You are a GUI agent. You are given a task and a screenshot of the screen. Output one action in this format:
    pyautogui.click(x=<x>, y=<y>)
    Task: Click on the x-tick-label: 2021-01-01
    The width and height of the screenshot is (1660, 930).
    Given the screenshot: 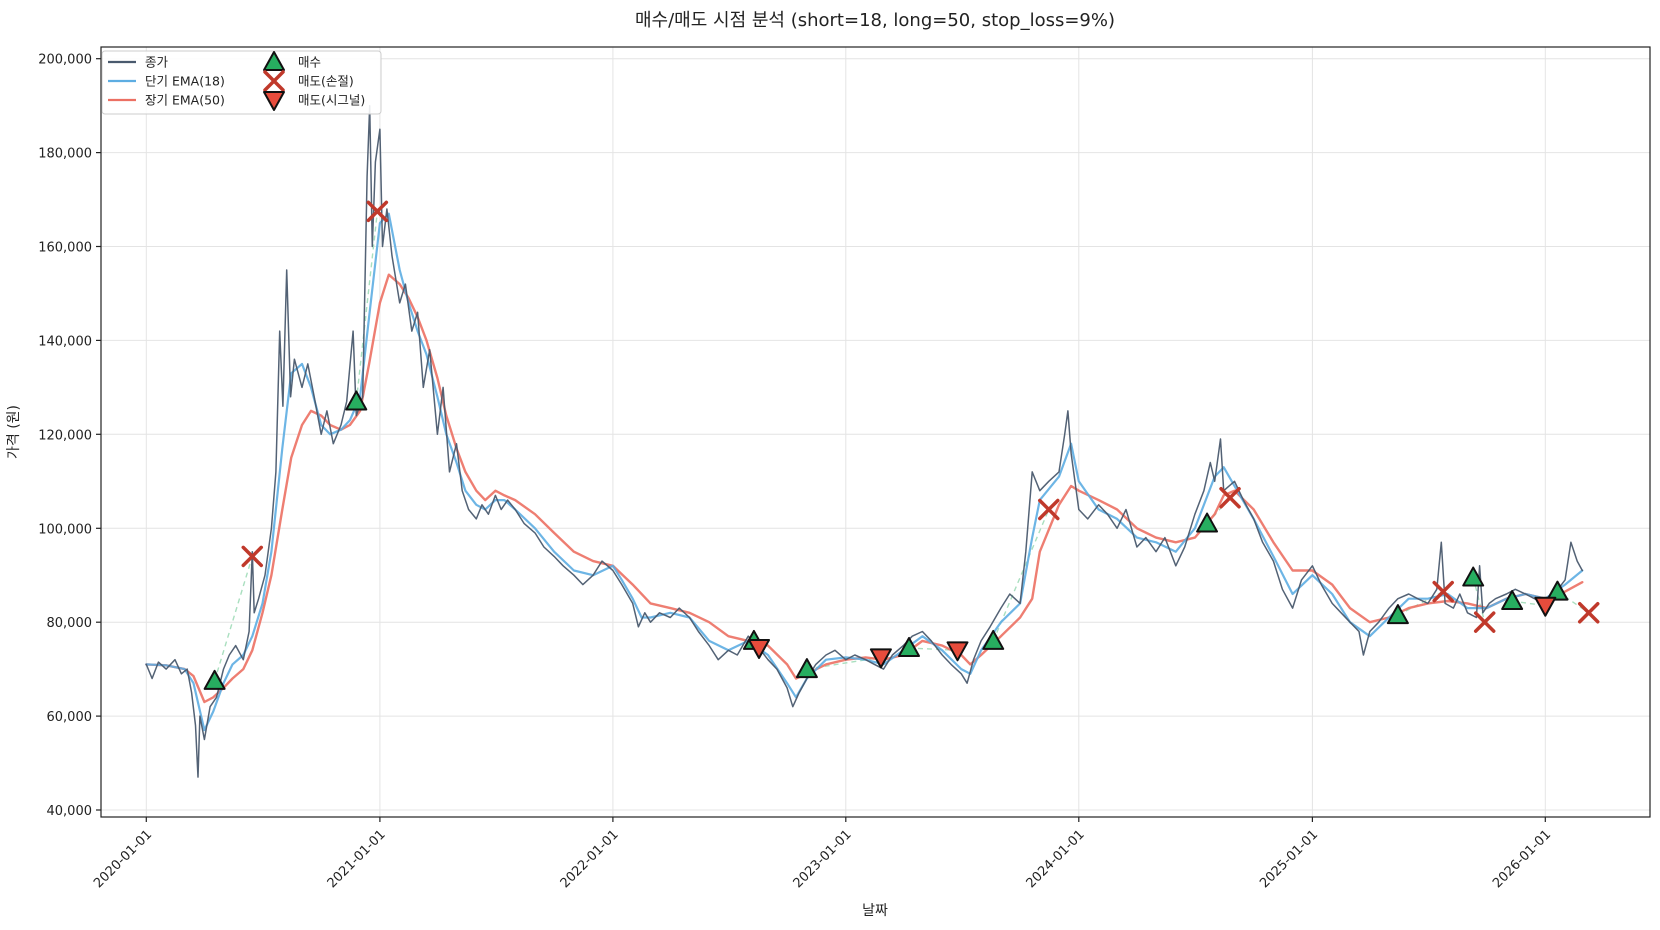 What is the action you would take?
    pyautogui.click(x=357, y=859)
    